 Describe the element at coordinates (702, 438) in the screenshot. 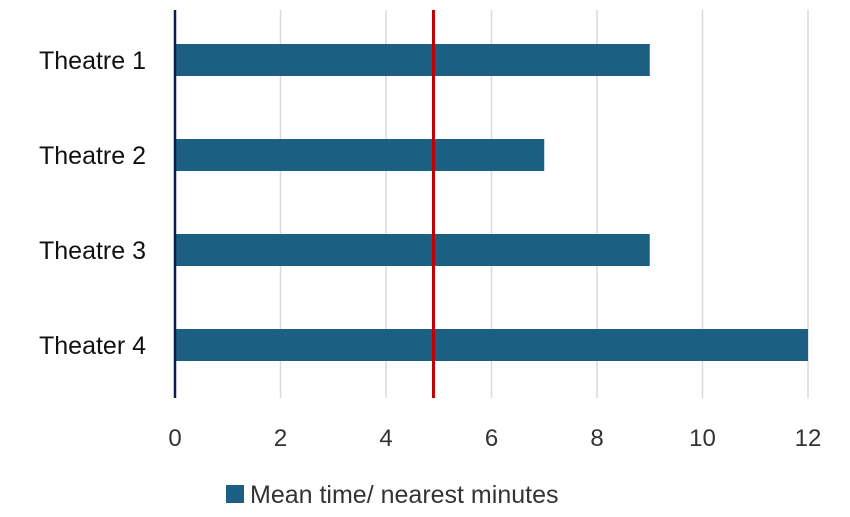

I see `x-tick-label: 10` at that location.